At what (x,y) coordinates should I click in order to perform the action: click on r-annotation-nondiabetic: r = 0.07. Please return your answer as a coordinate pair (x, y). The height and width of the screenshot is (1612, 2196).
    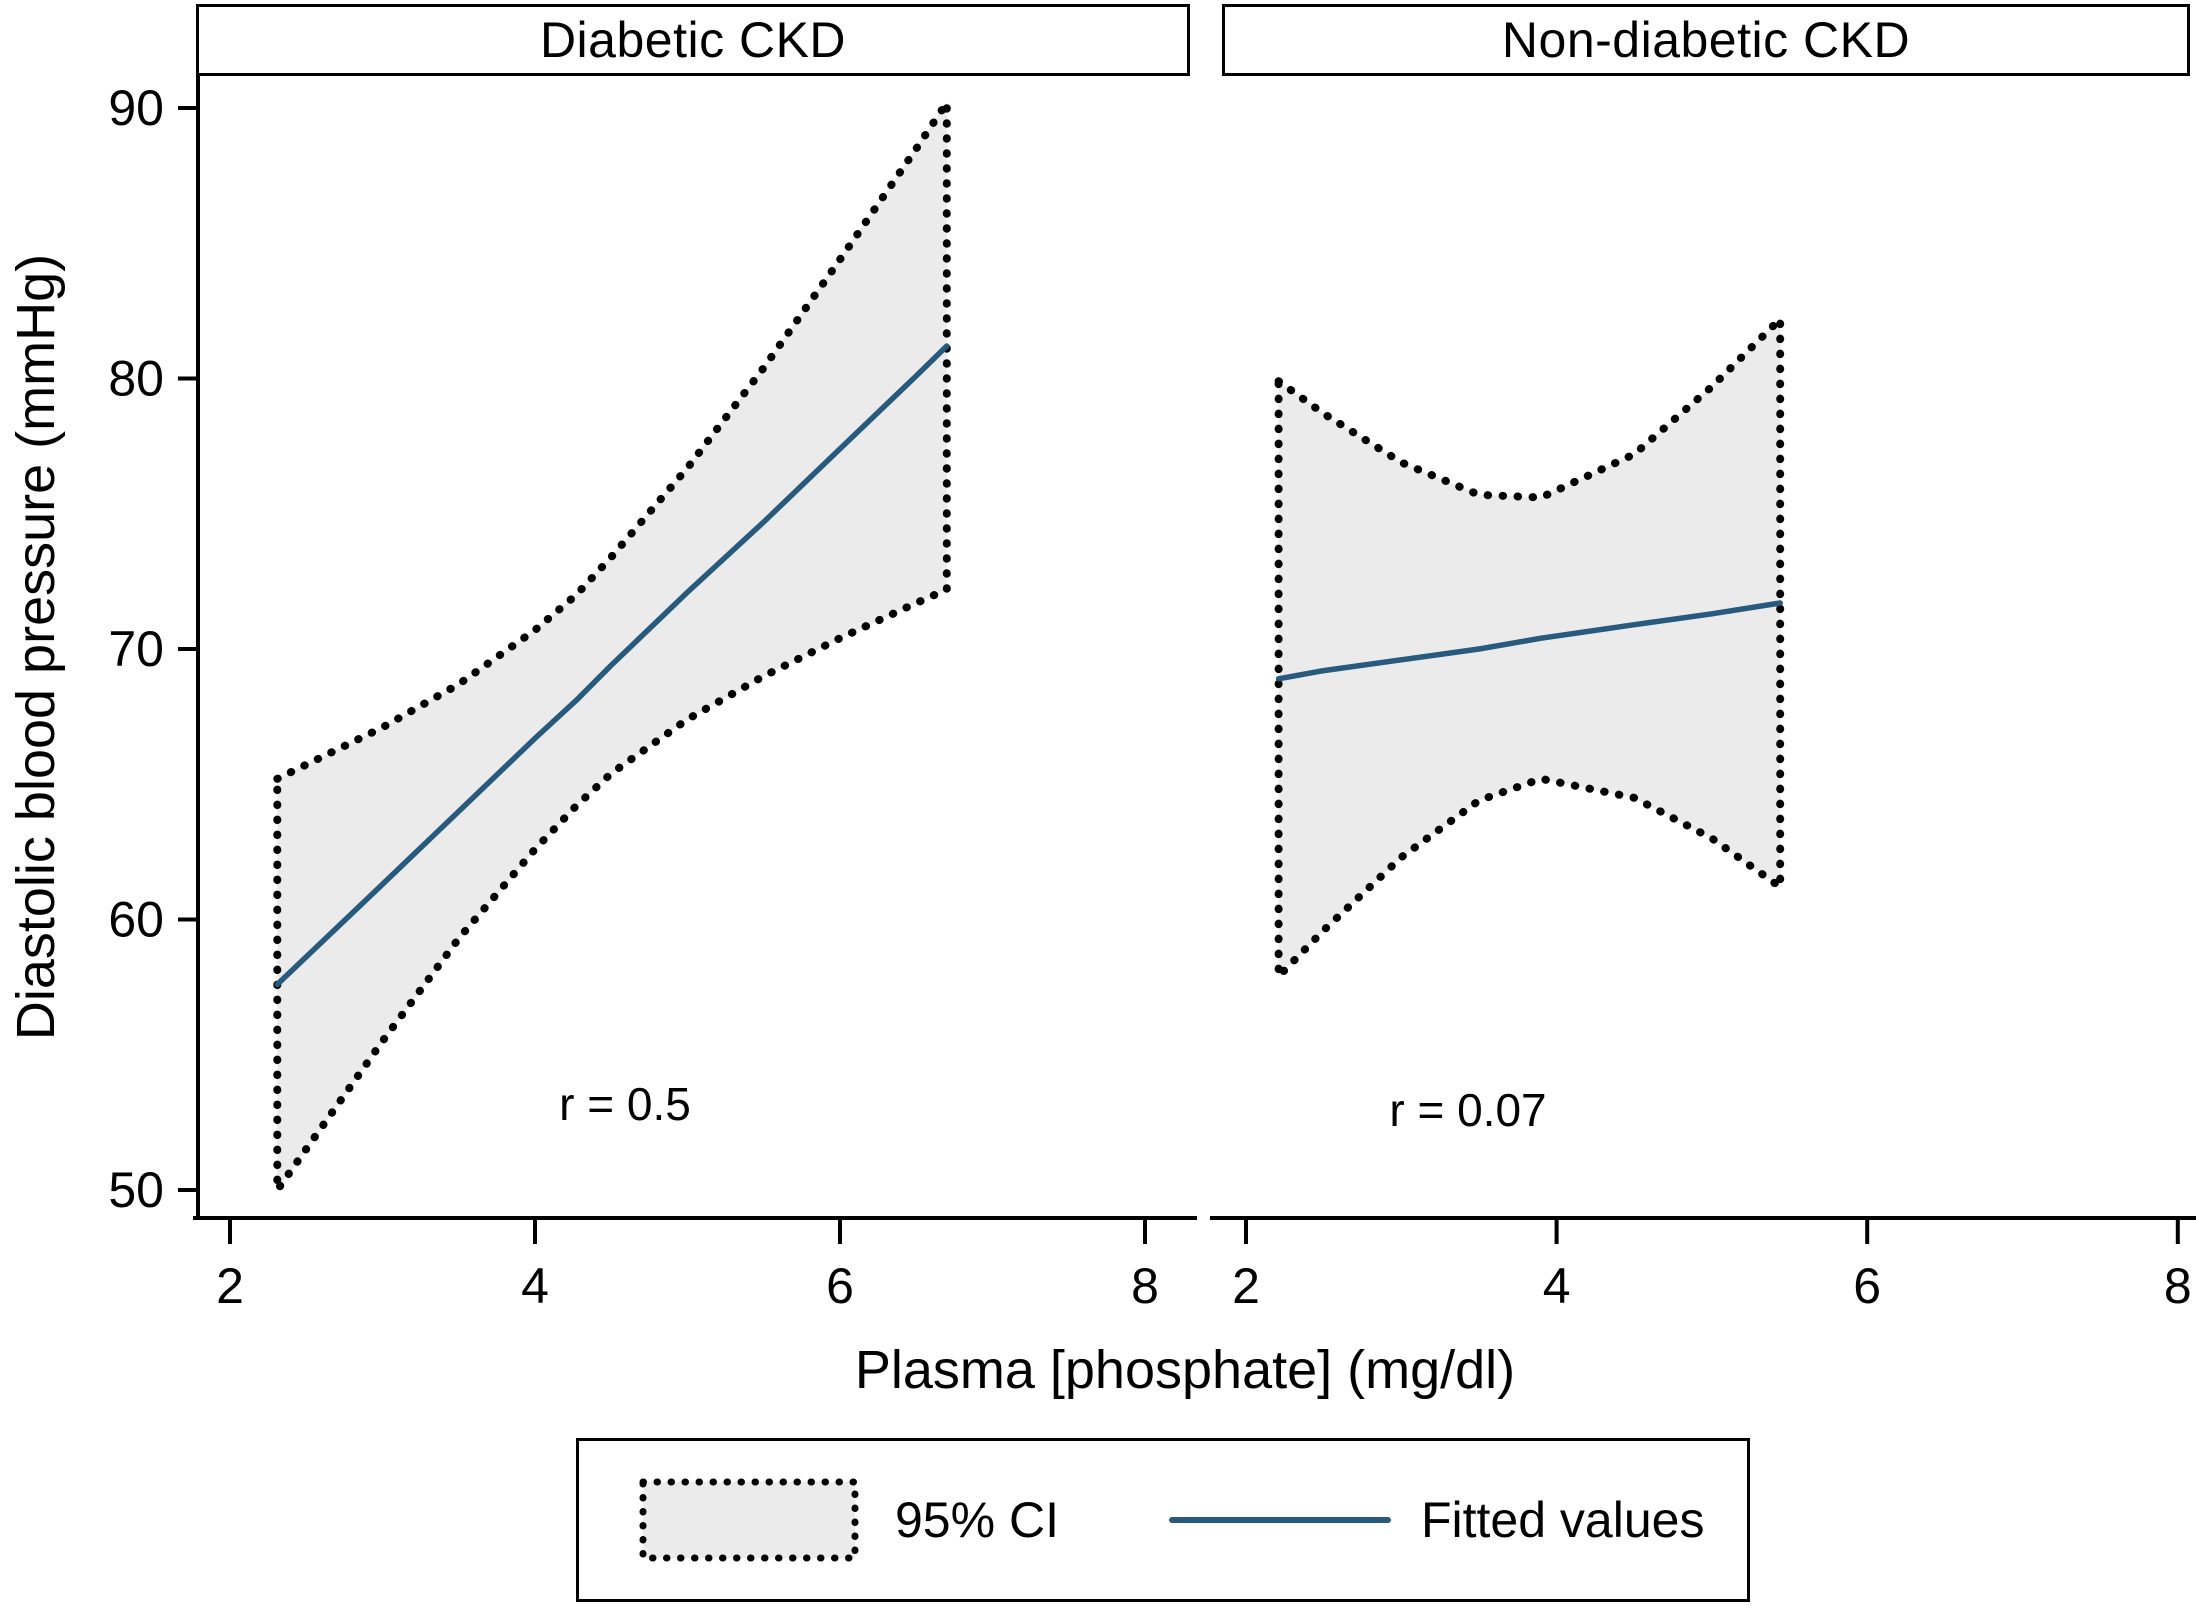
    Looking at the image, I should click on (1468, 1110).